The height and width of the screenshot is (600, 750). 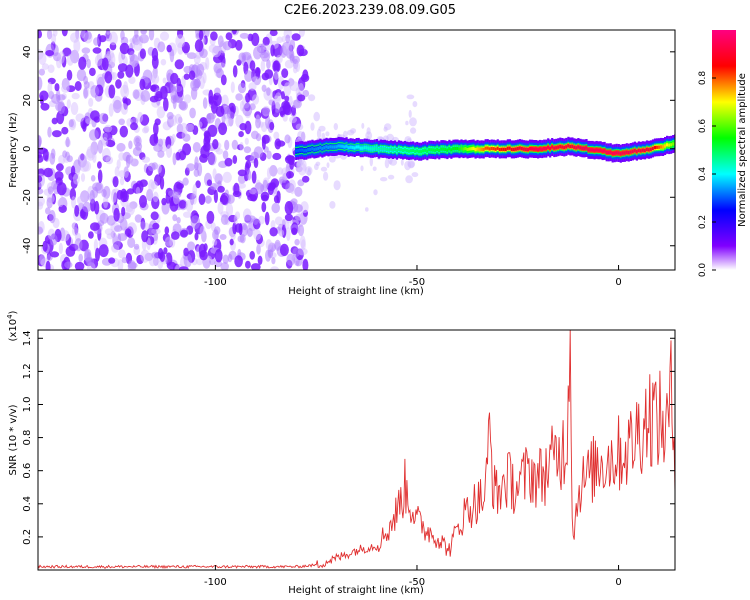 I want to click on height-axis-label-top: Height of straight line (km), so click(x=356, y=291).